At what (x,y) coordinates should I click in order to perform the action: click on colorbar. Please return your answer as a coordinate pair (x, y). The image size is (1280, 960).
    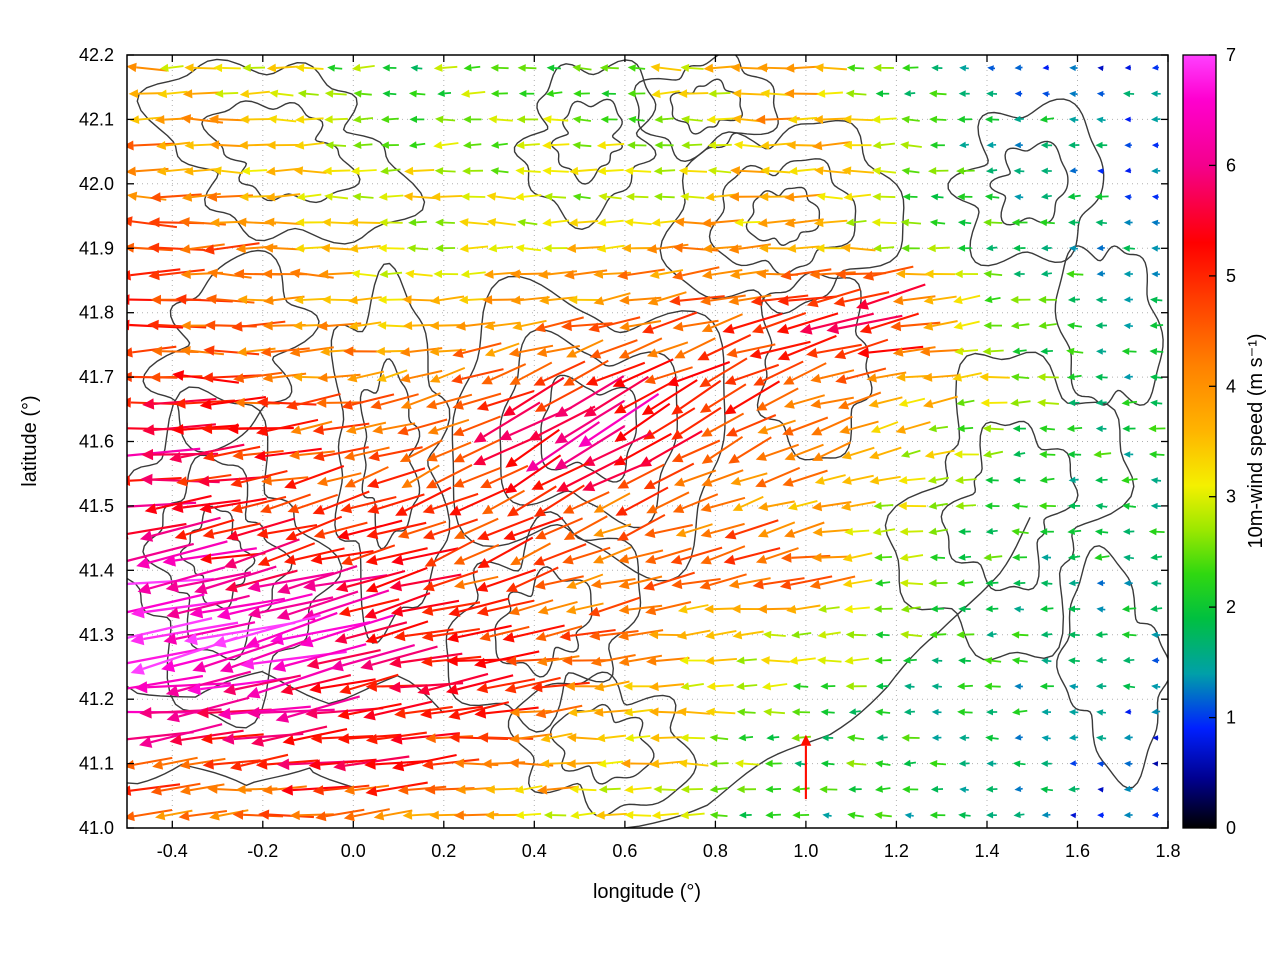
    Looking at the image, I should click on (1199, 441).